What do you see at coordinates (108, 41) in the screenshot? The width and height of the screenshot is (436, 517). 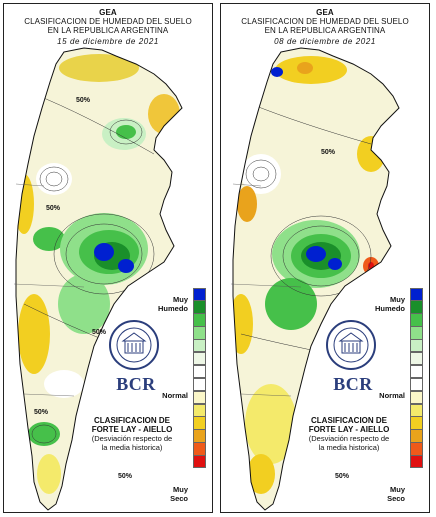 I see `map-date: 15 de diciembre de 2021` at bounding box center [108, 41].